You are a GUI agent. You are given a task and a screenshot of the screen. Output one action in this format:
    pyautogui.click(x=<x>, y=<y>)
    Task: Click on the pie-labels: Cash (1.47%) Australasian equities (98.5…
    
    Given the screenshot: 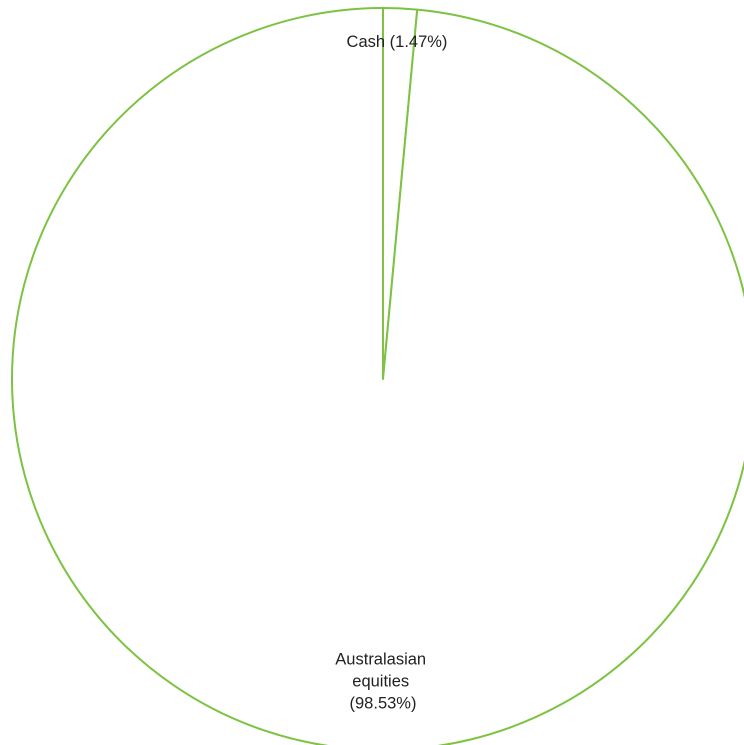 What is the action you would take?
    pyautogui.click(x=391, y=373)
    